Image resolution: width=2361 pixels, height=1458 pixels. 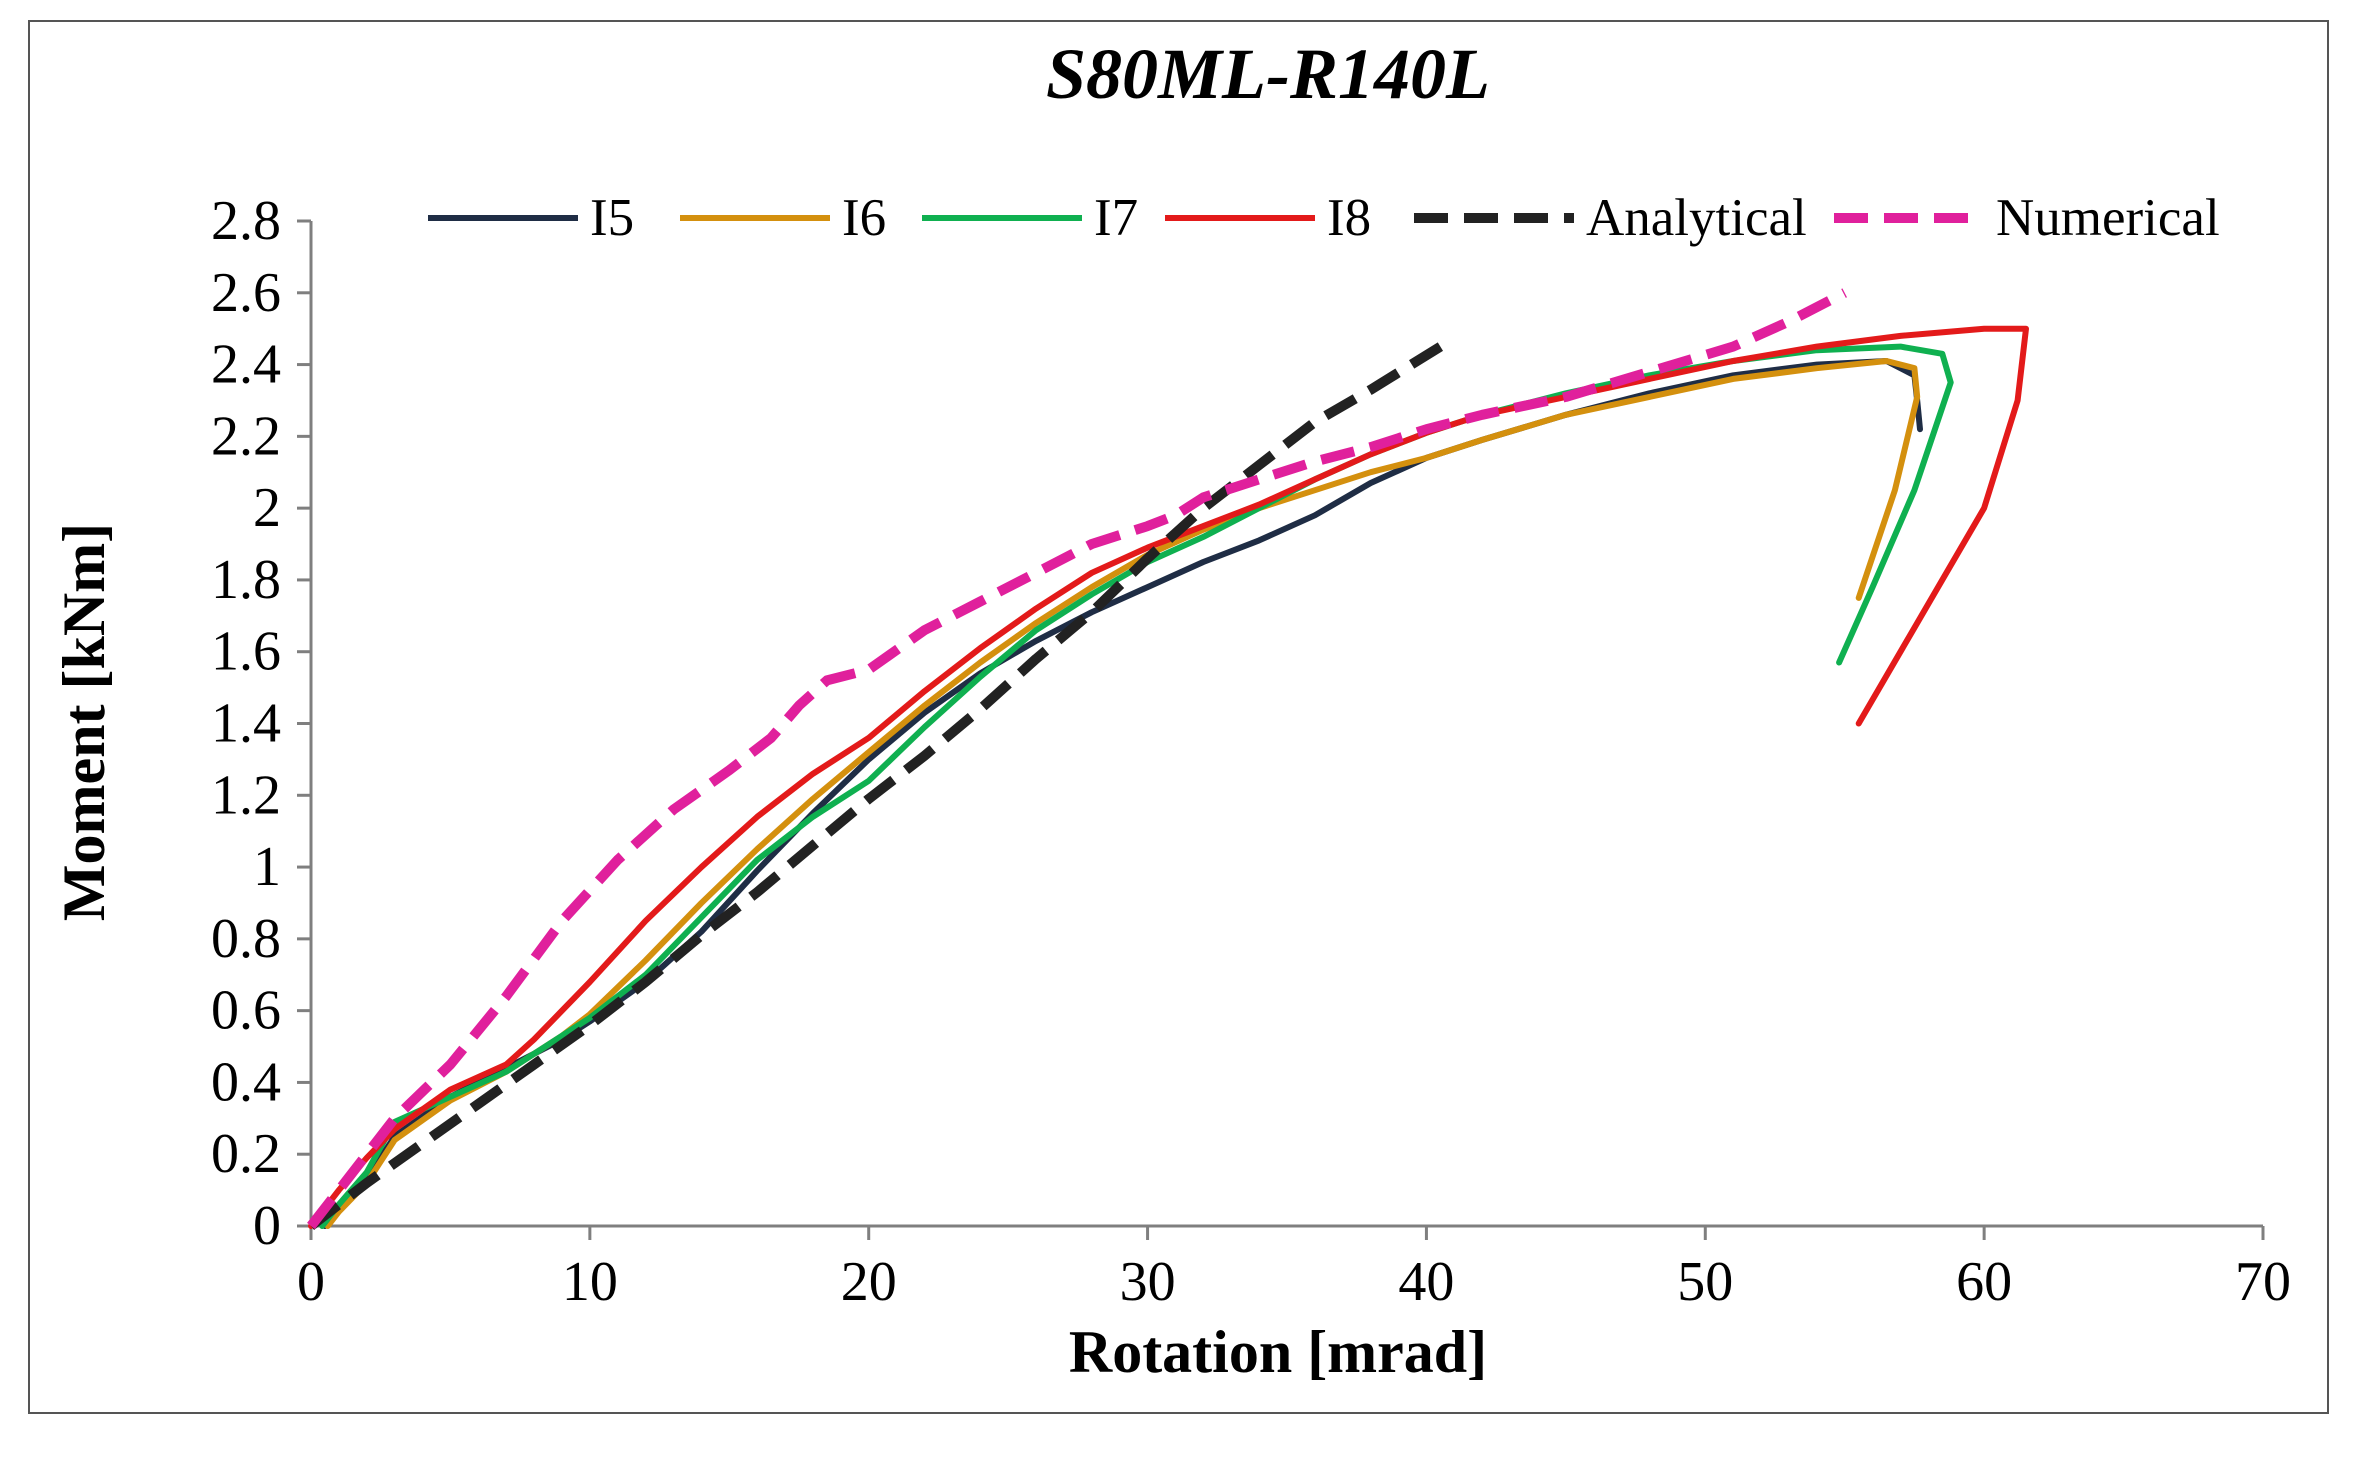 I want to click on y-tick-label: 2, so click(x=267, y=508).